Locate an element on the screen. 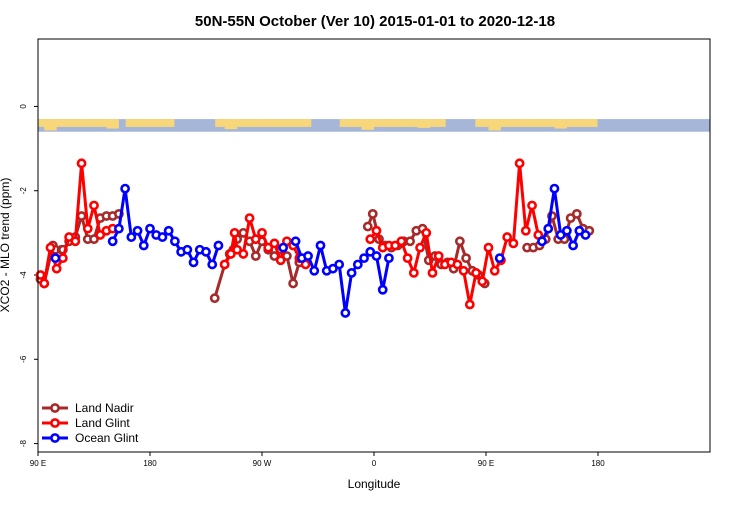 The width and height of the screenshot is (750, 505). y-axis-label: XCO2 - MLO trend (ppm) is located at coordinates (6, 245).